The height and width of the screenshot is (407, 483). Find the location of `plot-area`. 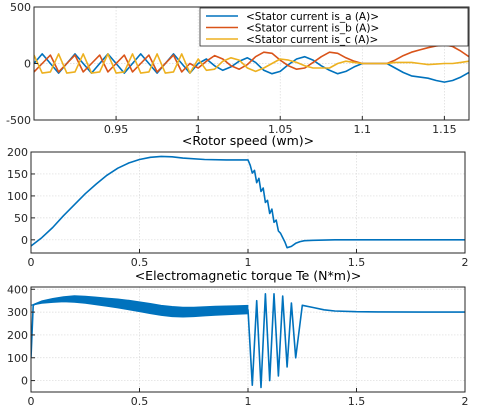

plot-area is located at coordinates (251, 63).